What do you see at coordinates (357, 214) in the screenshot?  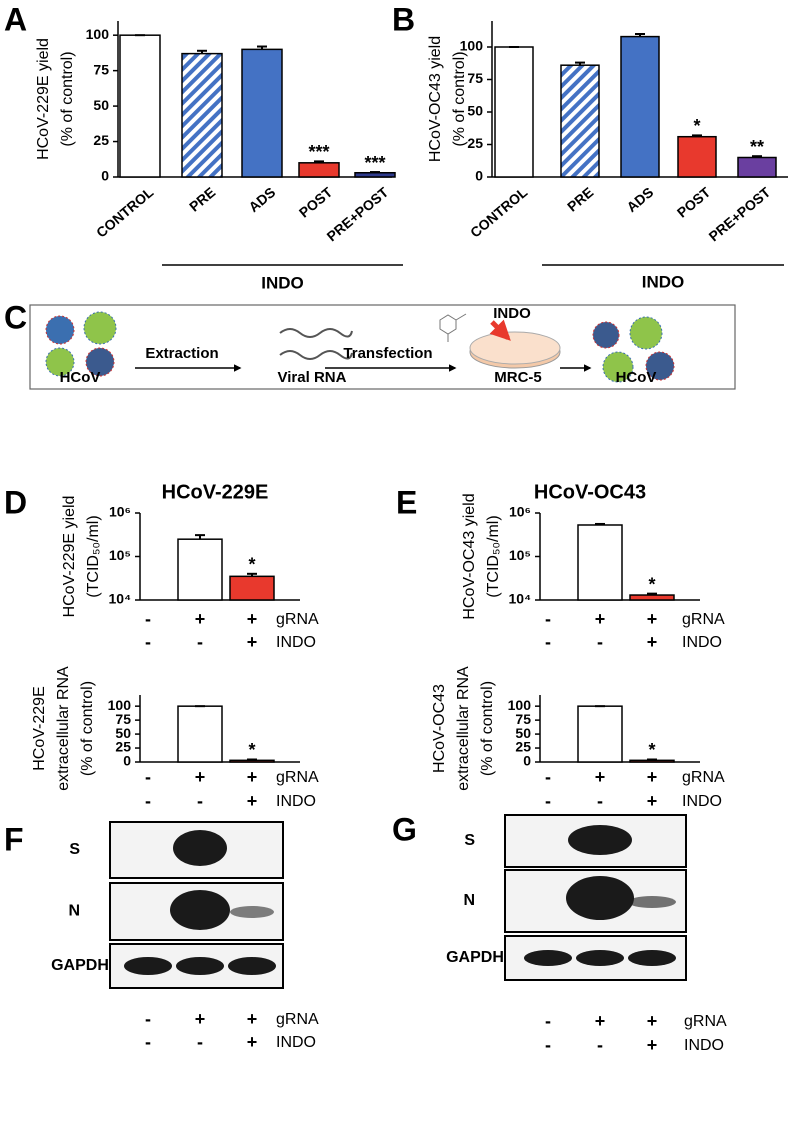 I see `x-tick-label: PRE+POST` at bounding box center [357, 214].